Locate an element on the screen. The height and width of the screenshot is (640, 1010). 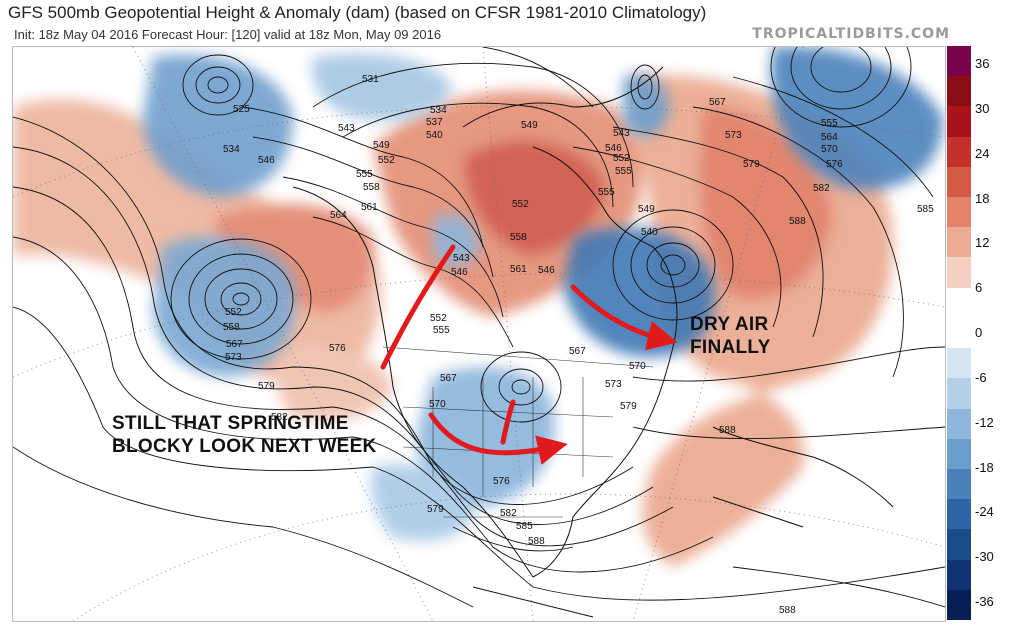
colorbar-tick-label: 24 is located at coordinates (982, 153).